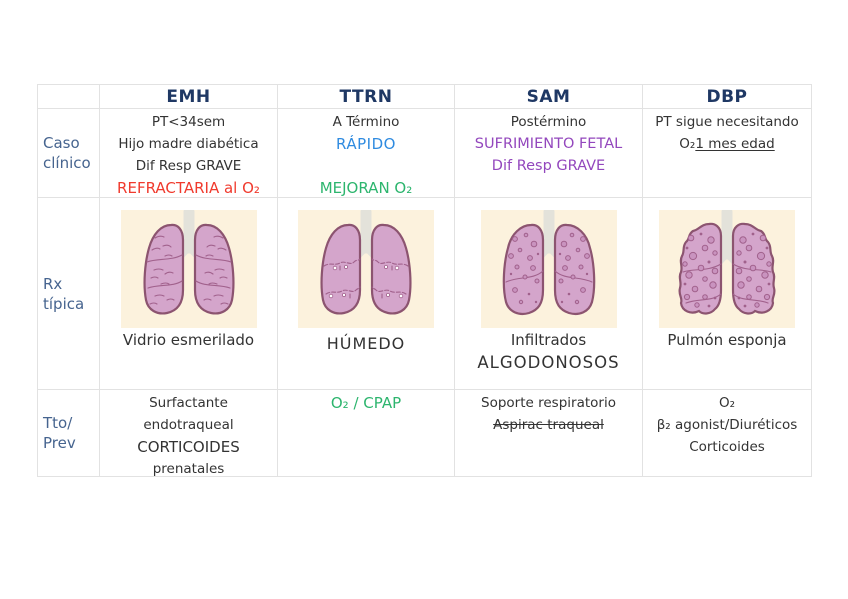 The width and height of the screenshot is (848, 599). I want to click on column-header-sam: SAM, so click(549, 97).